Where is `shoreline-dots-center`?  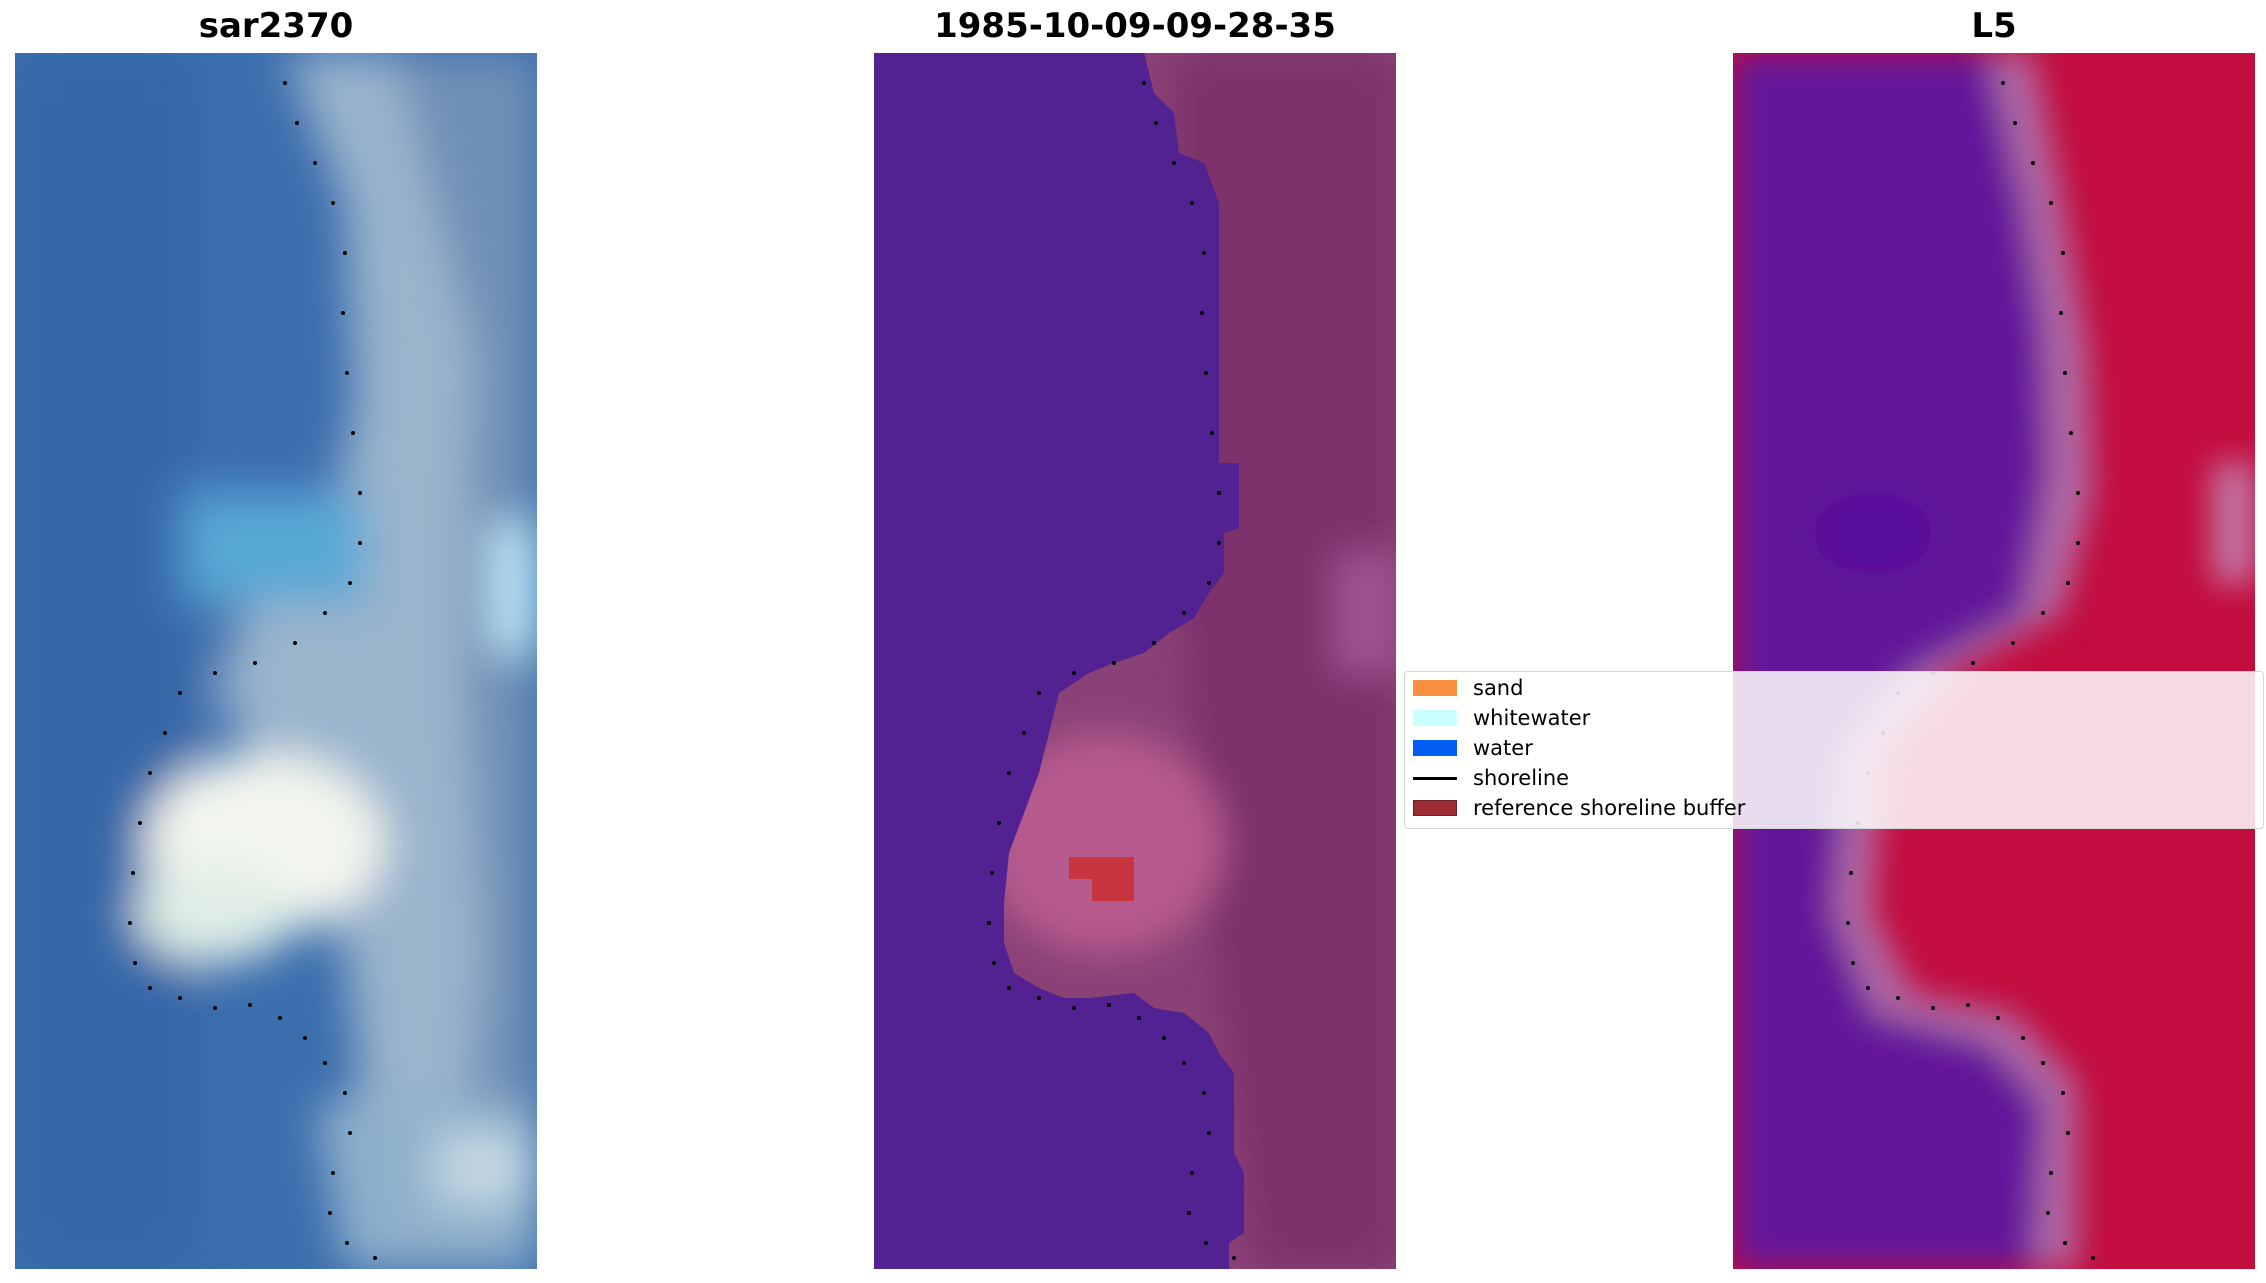 shoreline-dots-center is located at coordinates (1111, 670).